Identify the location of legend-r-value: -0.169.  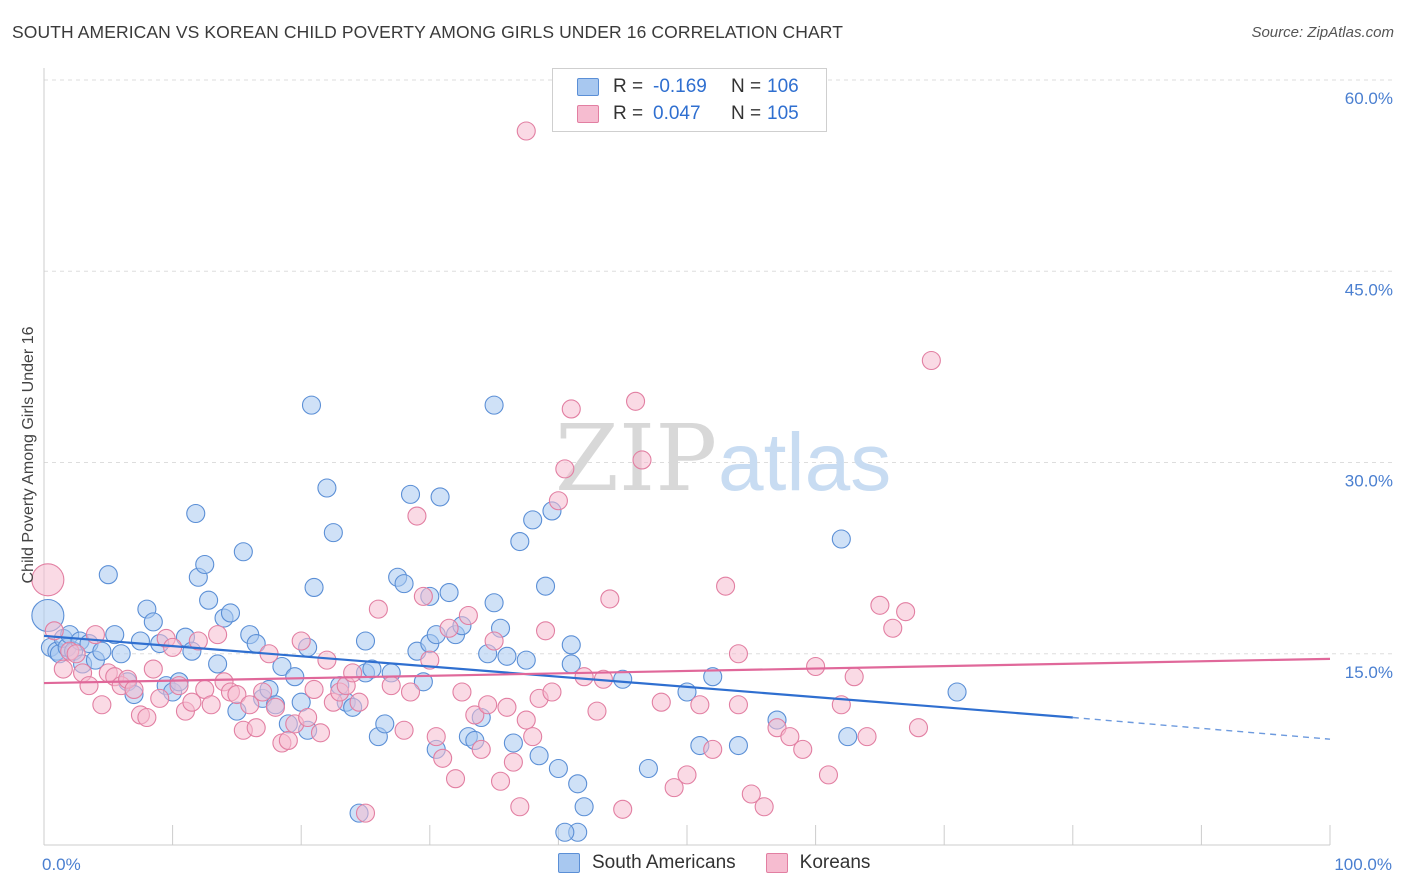
(680, 86).